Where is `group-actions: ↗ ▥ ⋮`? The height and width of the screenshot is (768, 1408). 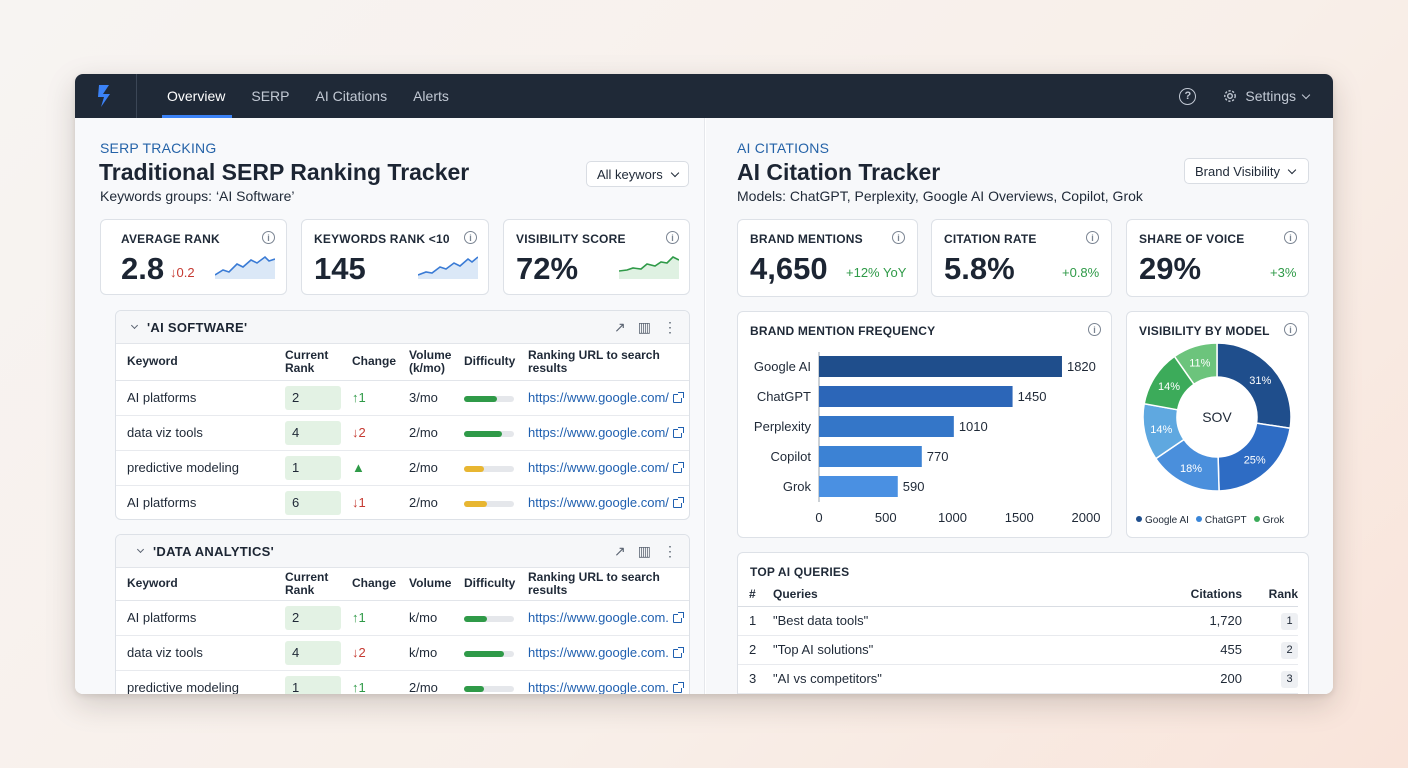 group-actions: ↗ ▥ ⋮ is located at coordinates (645, 551).